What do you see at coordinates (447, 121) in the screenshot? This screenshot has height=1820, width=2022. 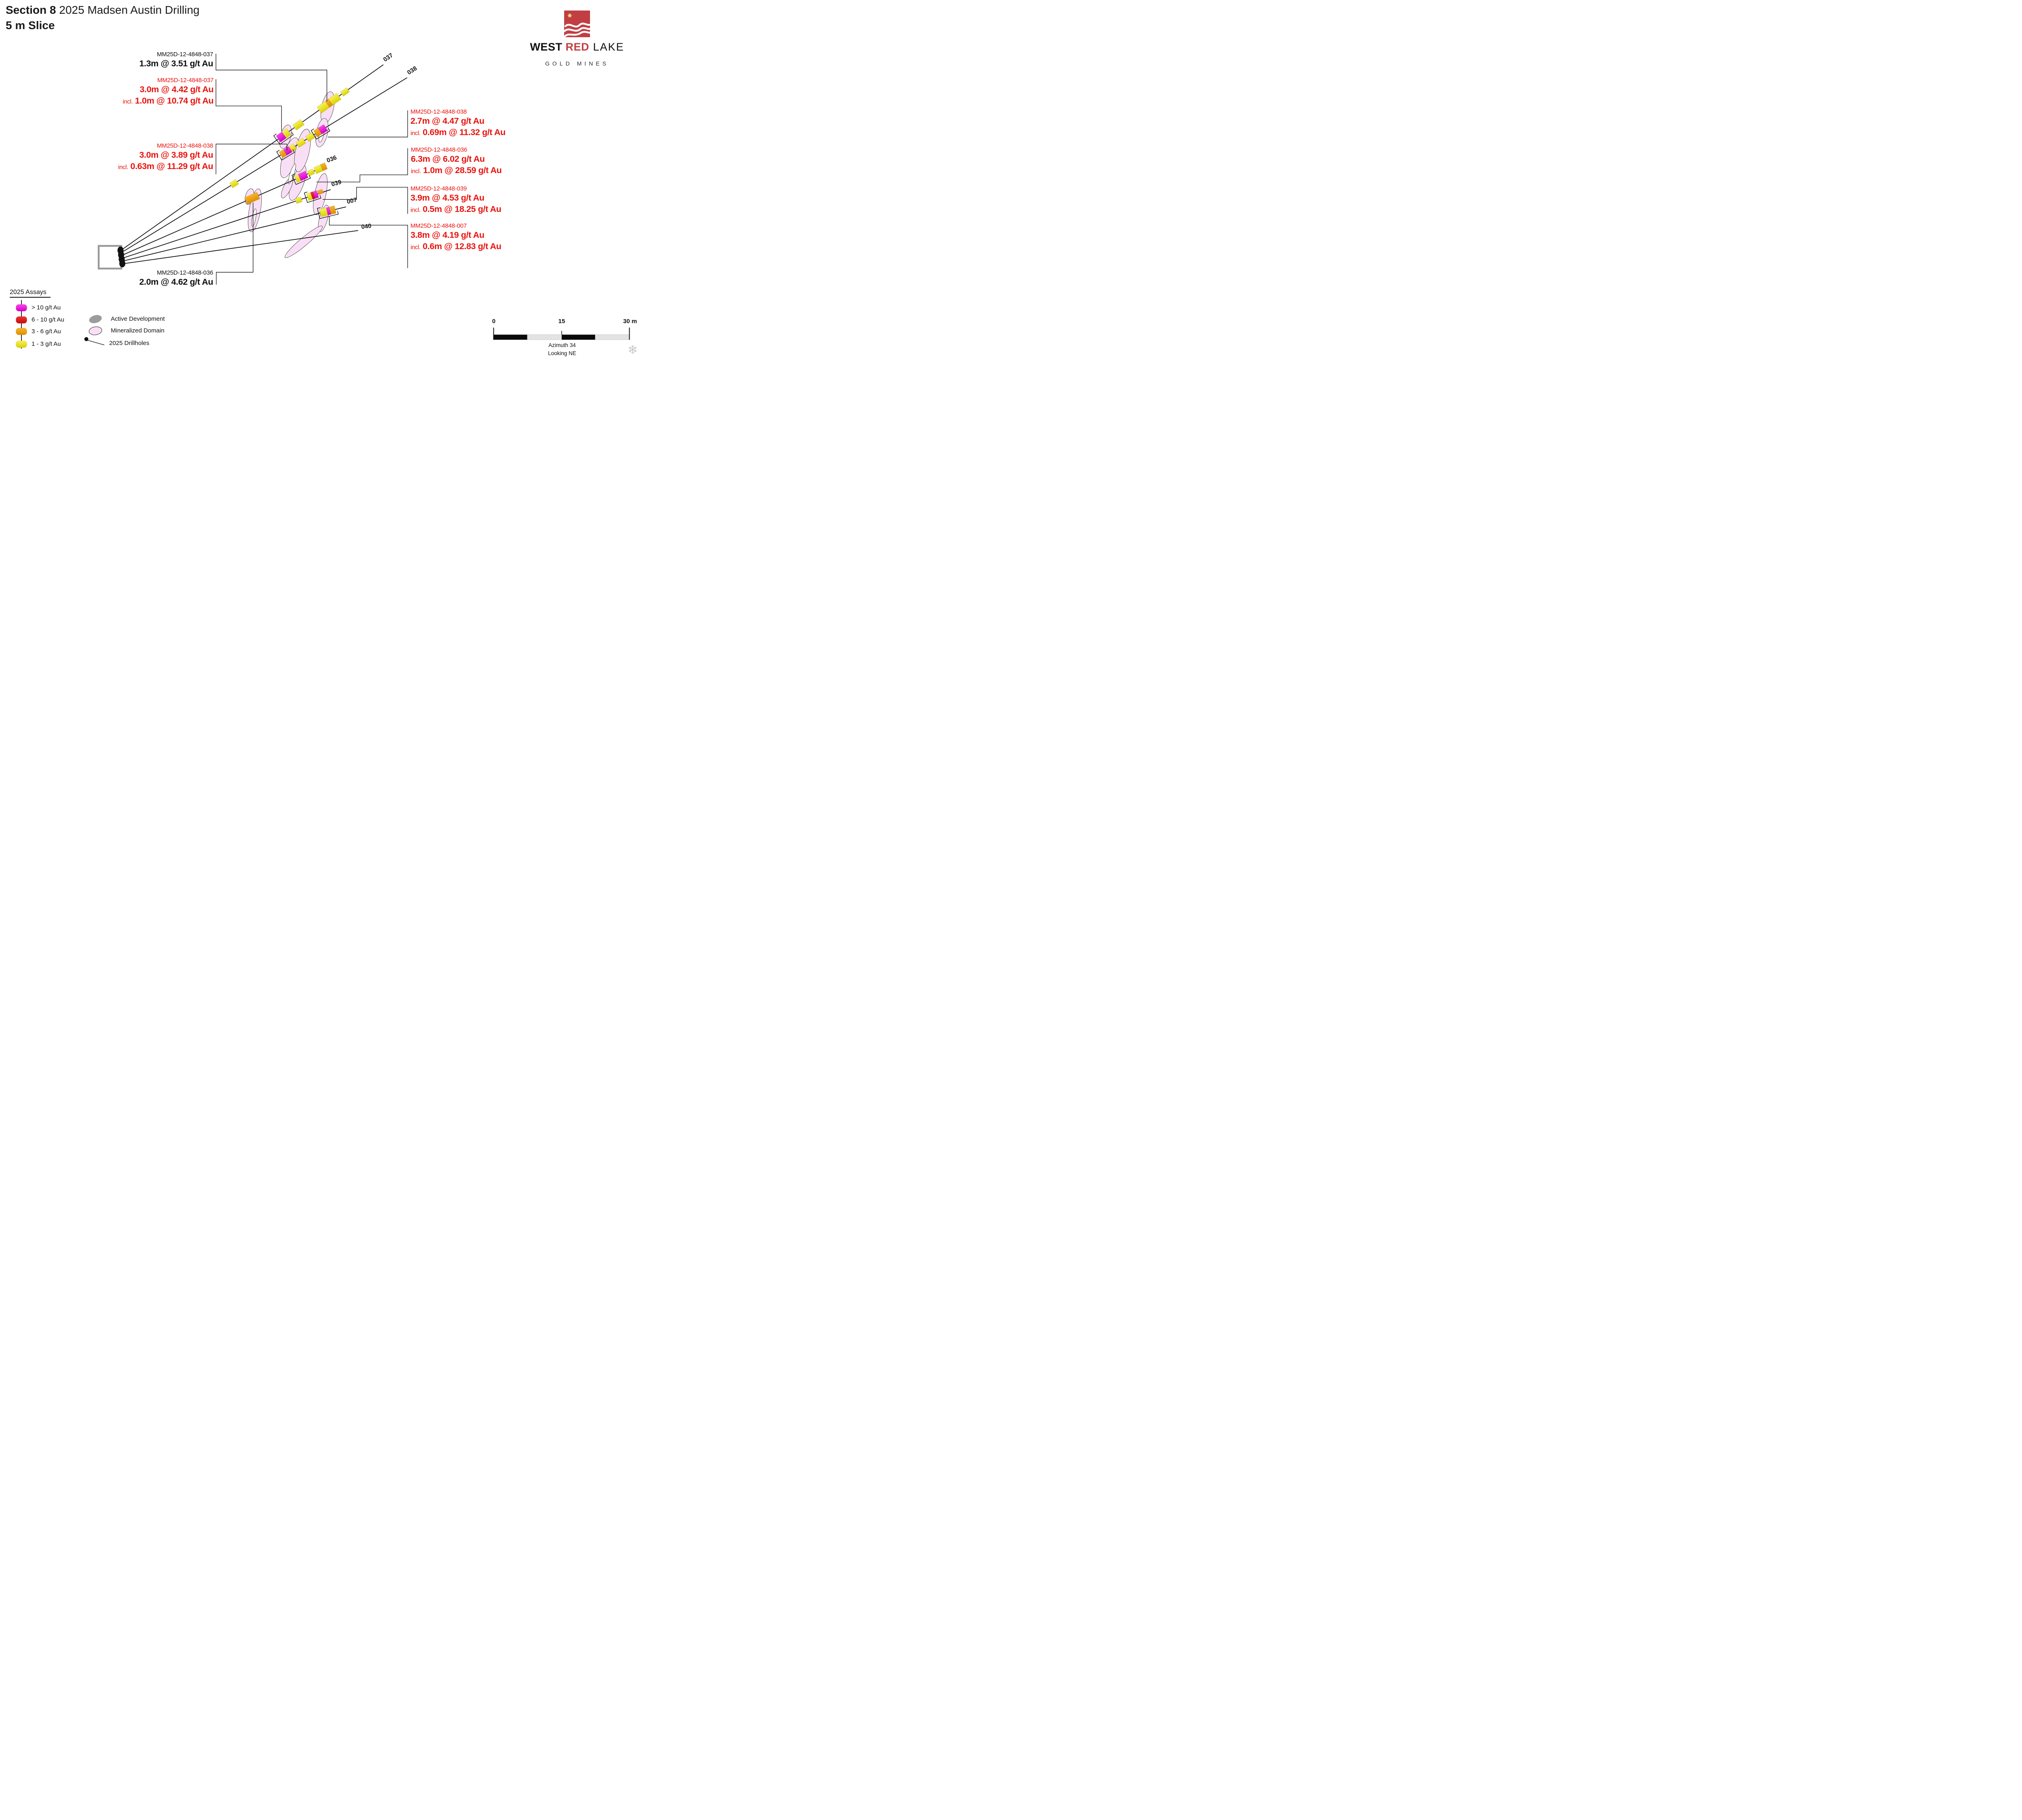 I see `assay-value: 2.7m @ 4.47 g/t Au` at bounding box center [447, 121].